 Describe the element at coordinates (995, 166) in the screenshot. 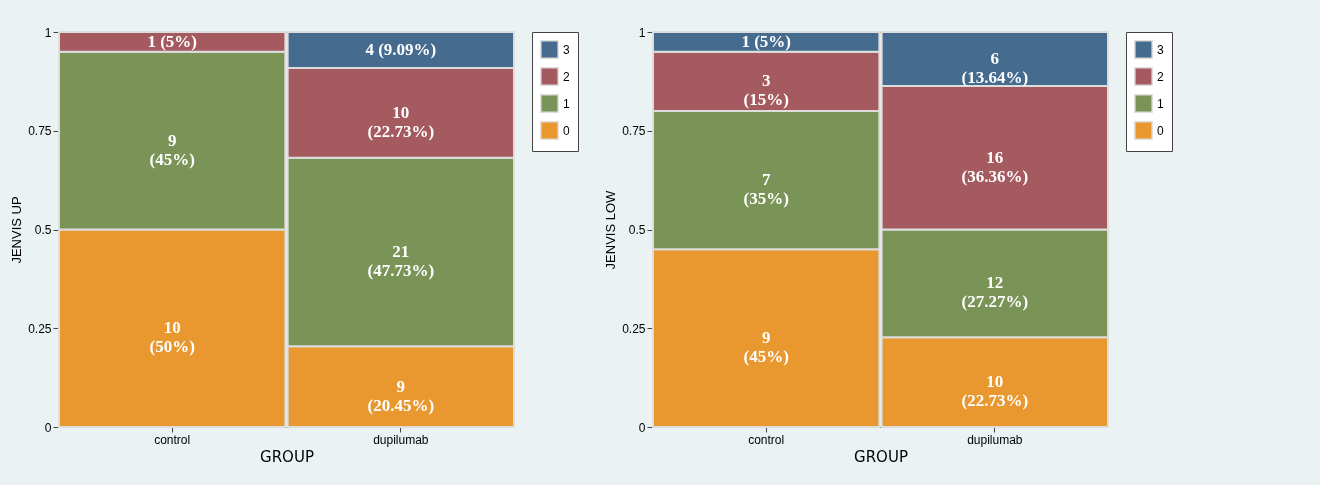

I see `data-label: 16 (36.36%)` at that location.